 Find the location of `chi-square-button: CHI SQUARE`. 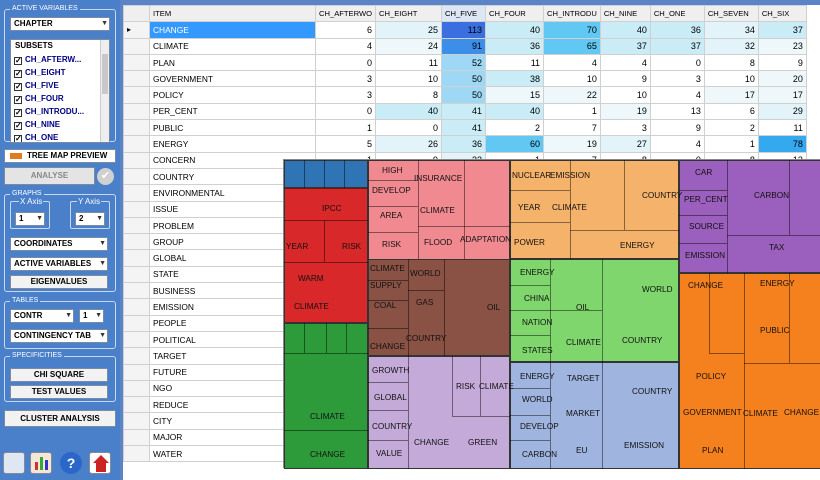

chi-square-button: CHI SQUARE is located at coordinates (59, 375).